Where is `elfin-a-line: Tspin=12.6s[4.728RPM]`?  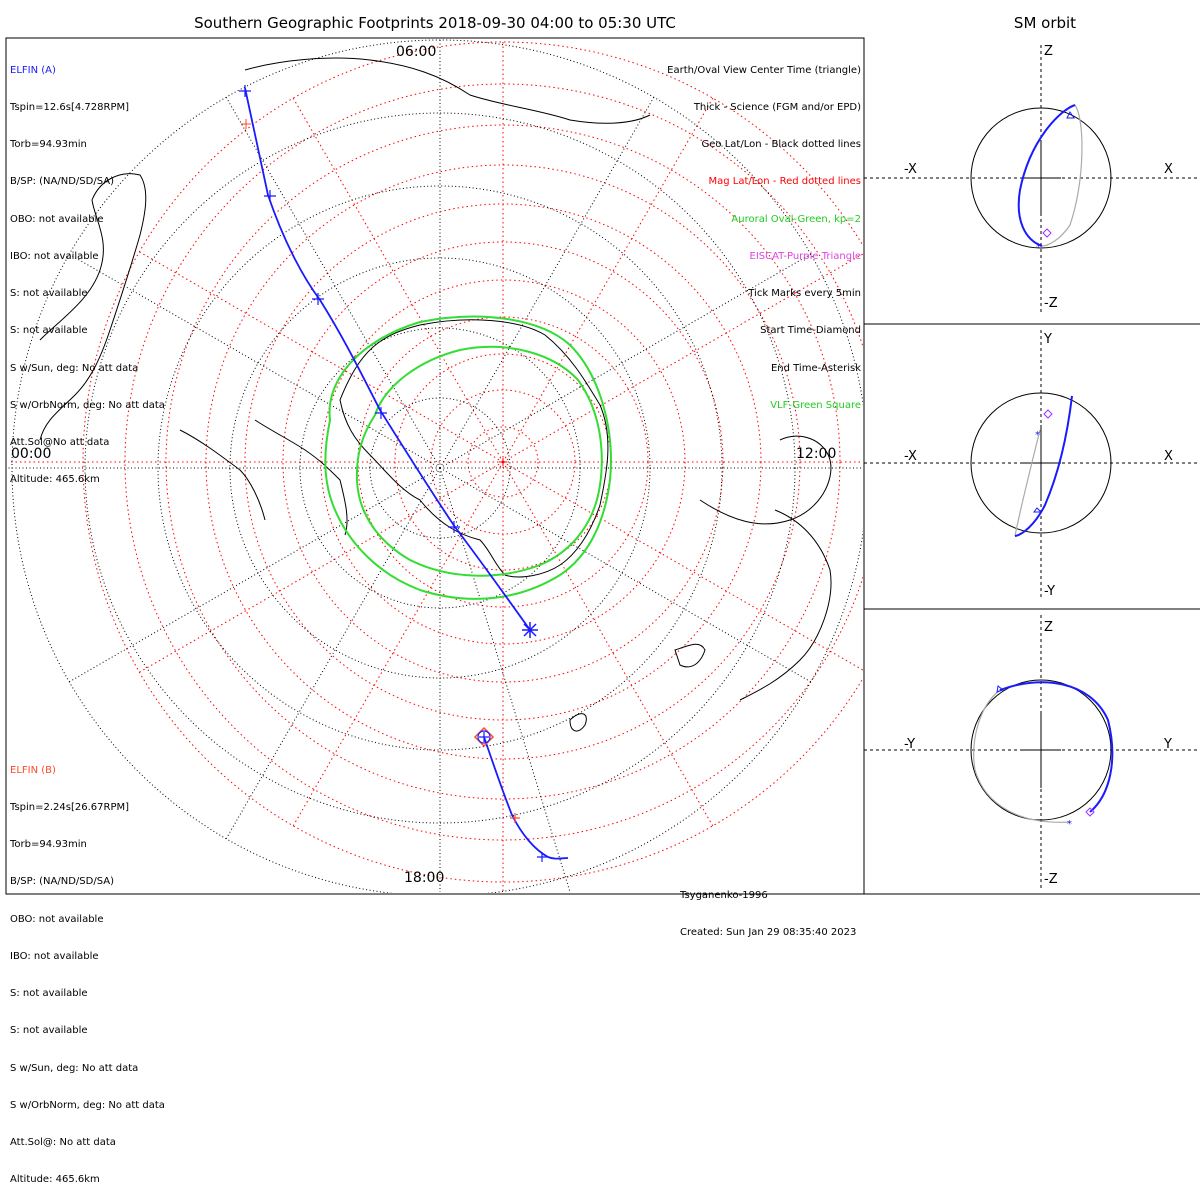
elfin-a-line: Tspin=12.6s[4.728RPM] is located at coordinates (70, 108).